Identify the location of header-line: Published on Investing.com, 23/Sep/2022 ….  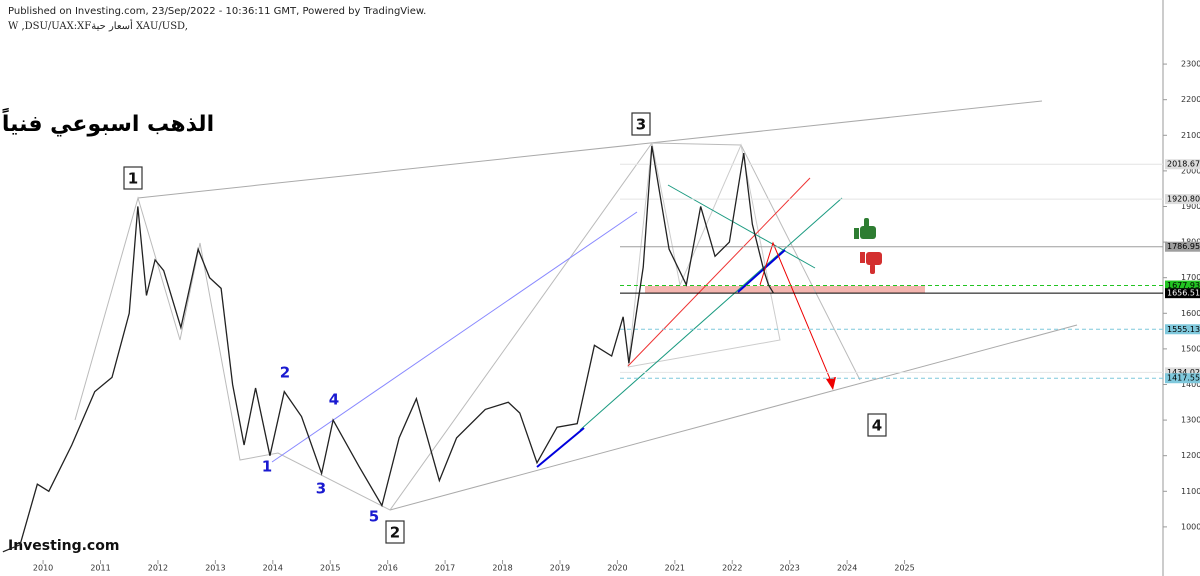
(217, 11).